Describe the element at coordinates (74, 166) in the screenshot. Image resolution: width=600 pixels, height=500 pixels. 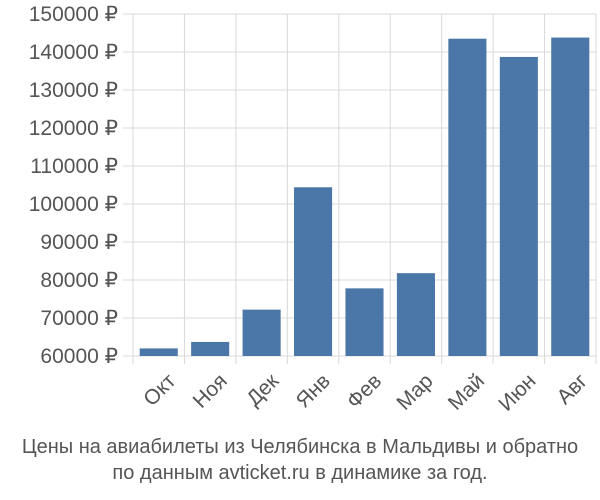
I see `y-tick-label: 110000 ₽` at that location.